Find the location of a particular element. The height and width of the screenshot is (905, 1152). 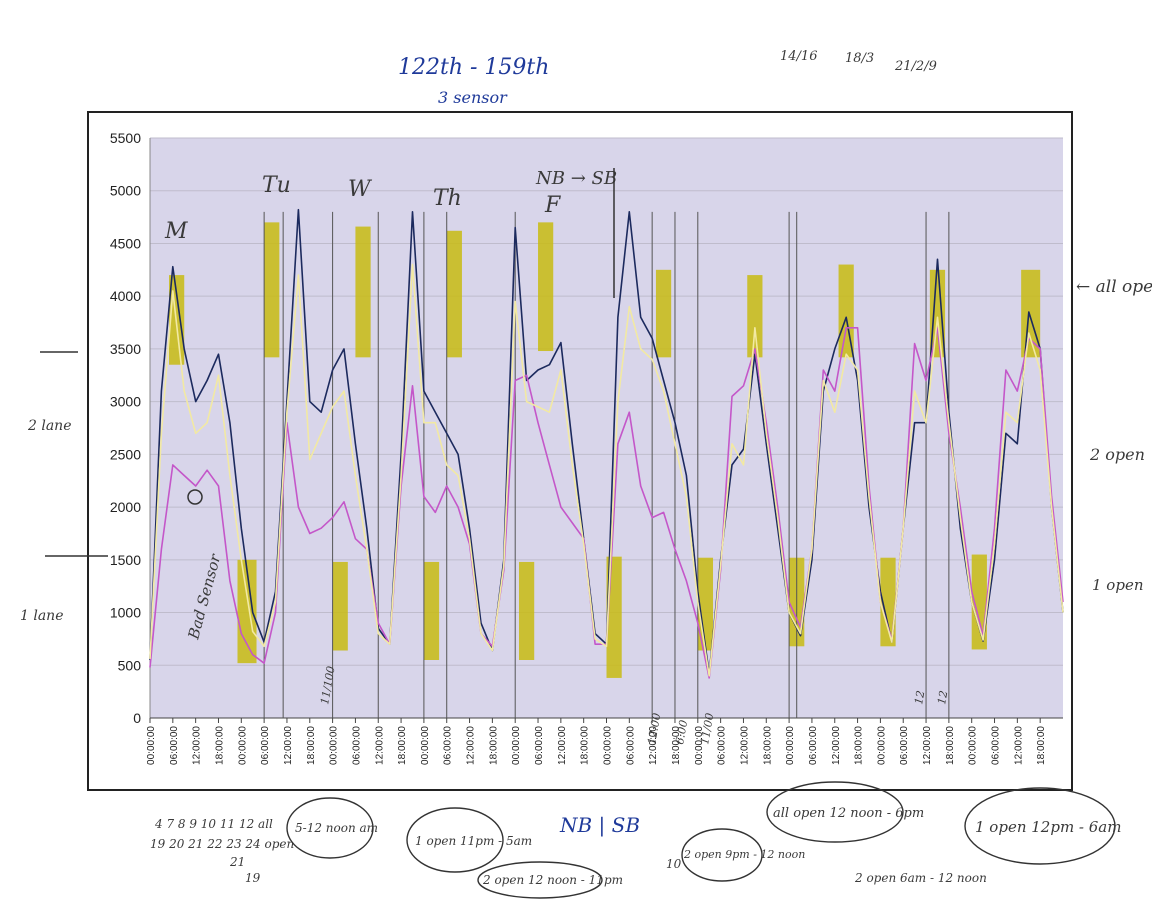

y-tick-label: 4500 is located at coordinates (125, 243).